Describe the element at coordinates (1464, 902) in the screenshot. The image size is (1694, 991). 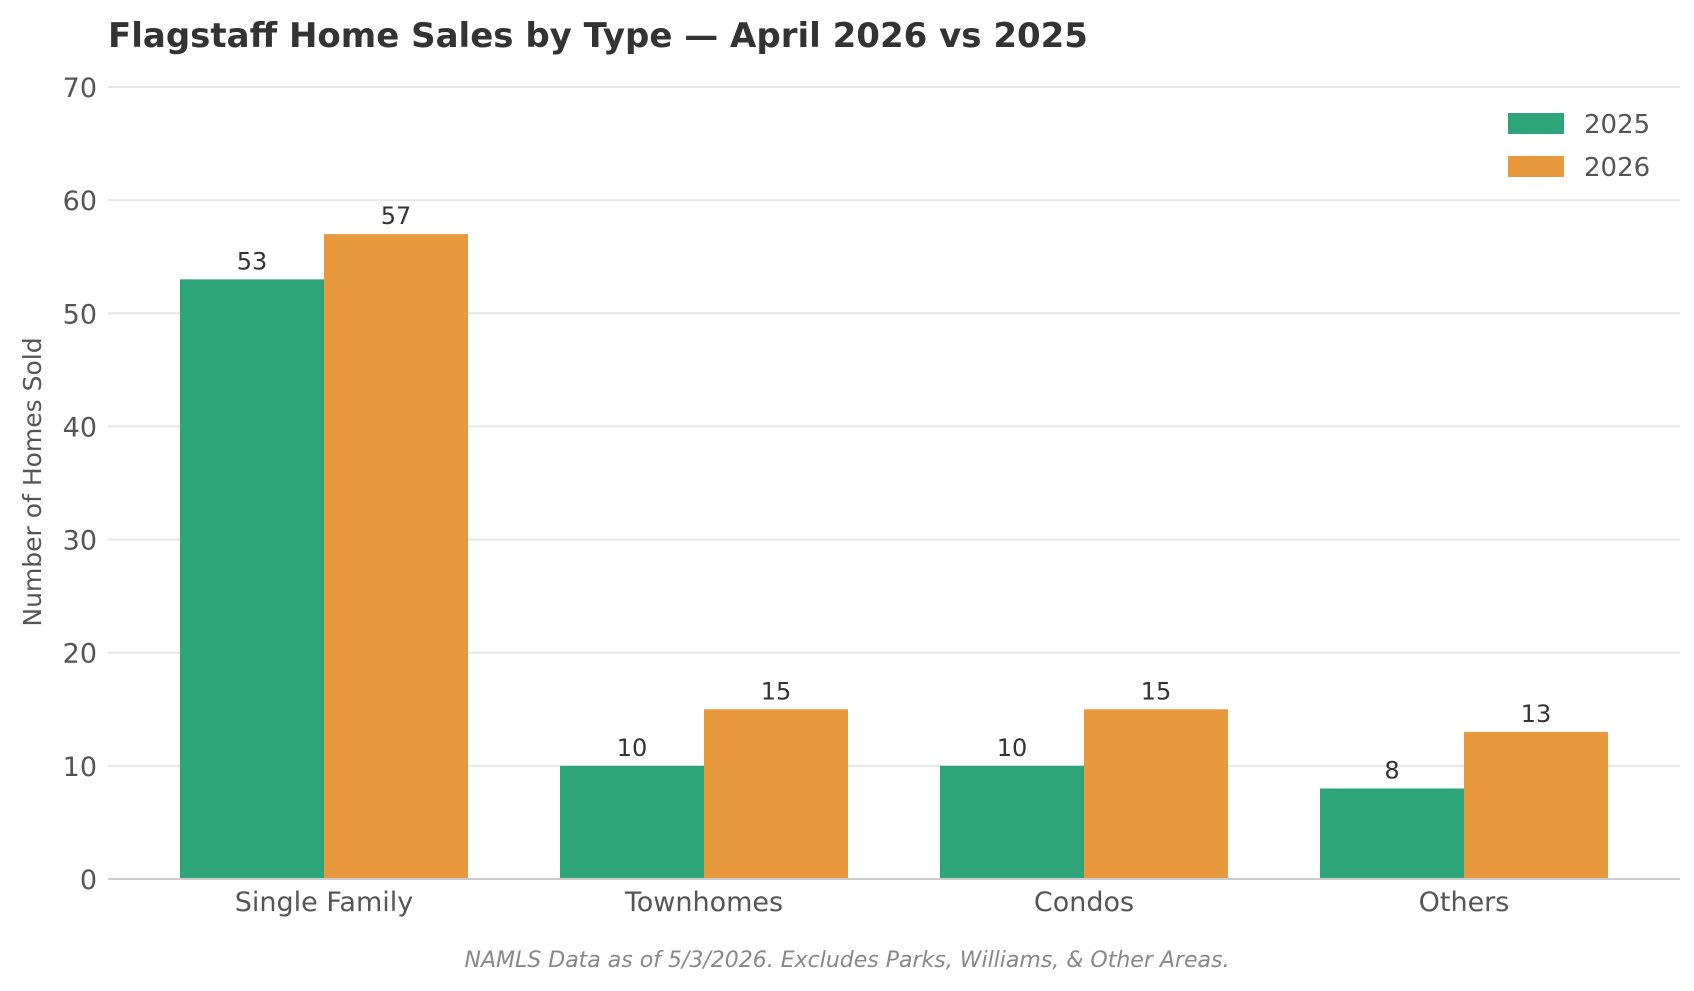
I see `x-tick-label: Others` at that location.